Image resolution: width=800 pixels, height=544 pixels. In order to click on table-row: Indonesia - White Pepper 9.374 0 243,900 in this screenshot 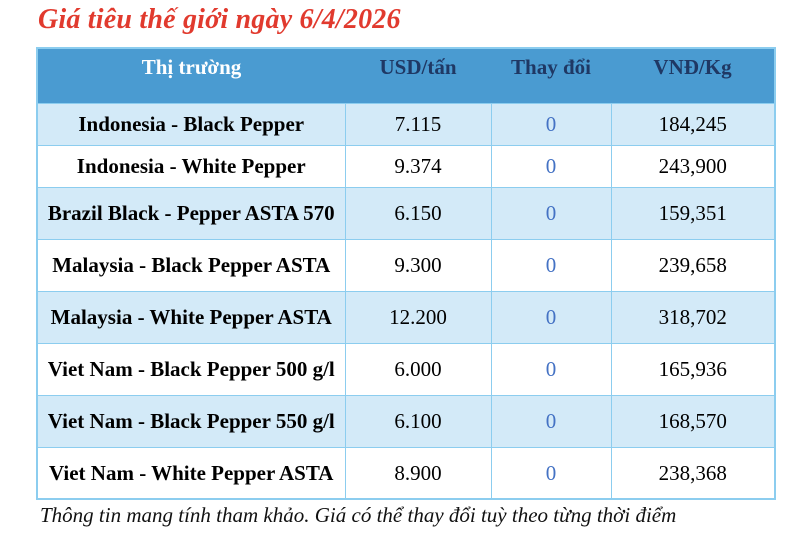, I will do `click(406, 166)`.